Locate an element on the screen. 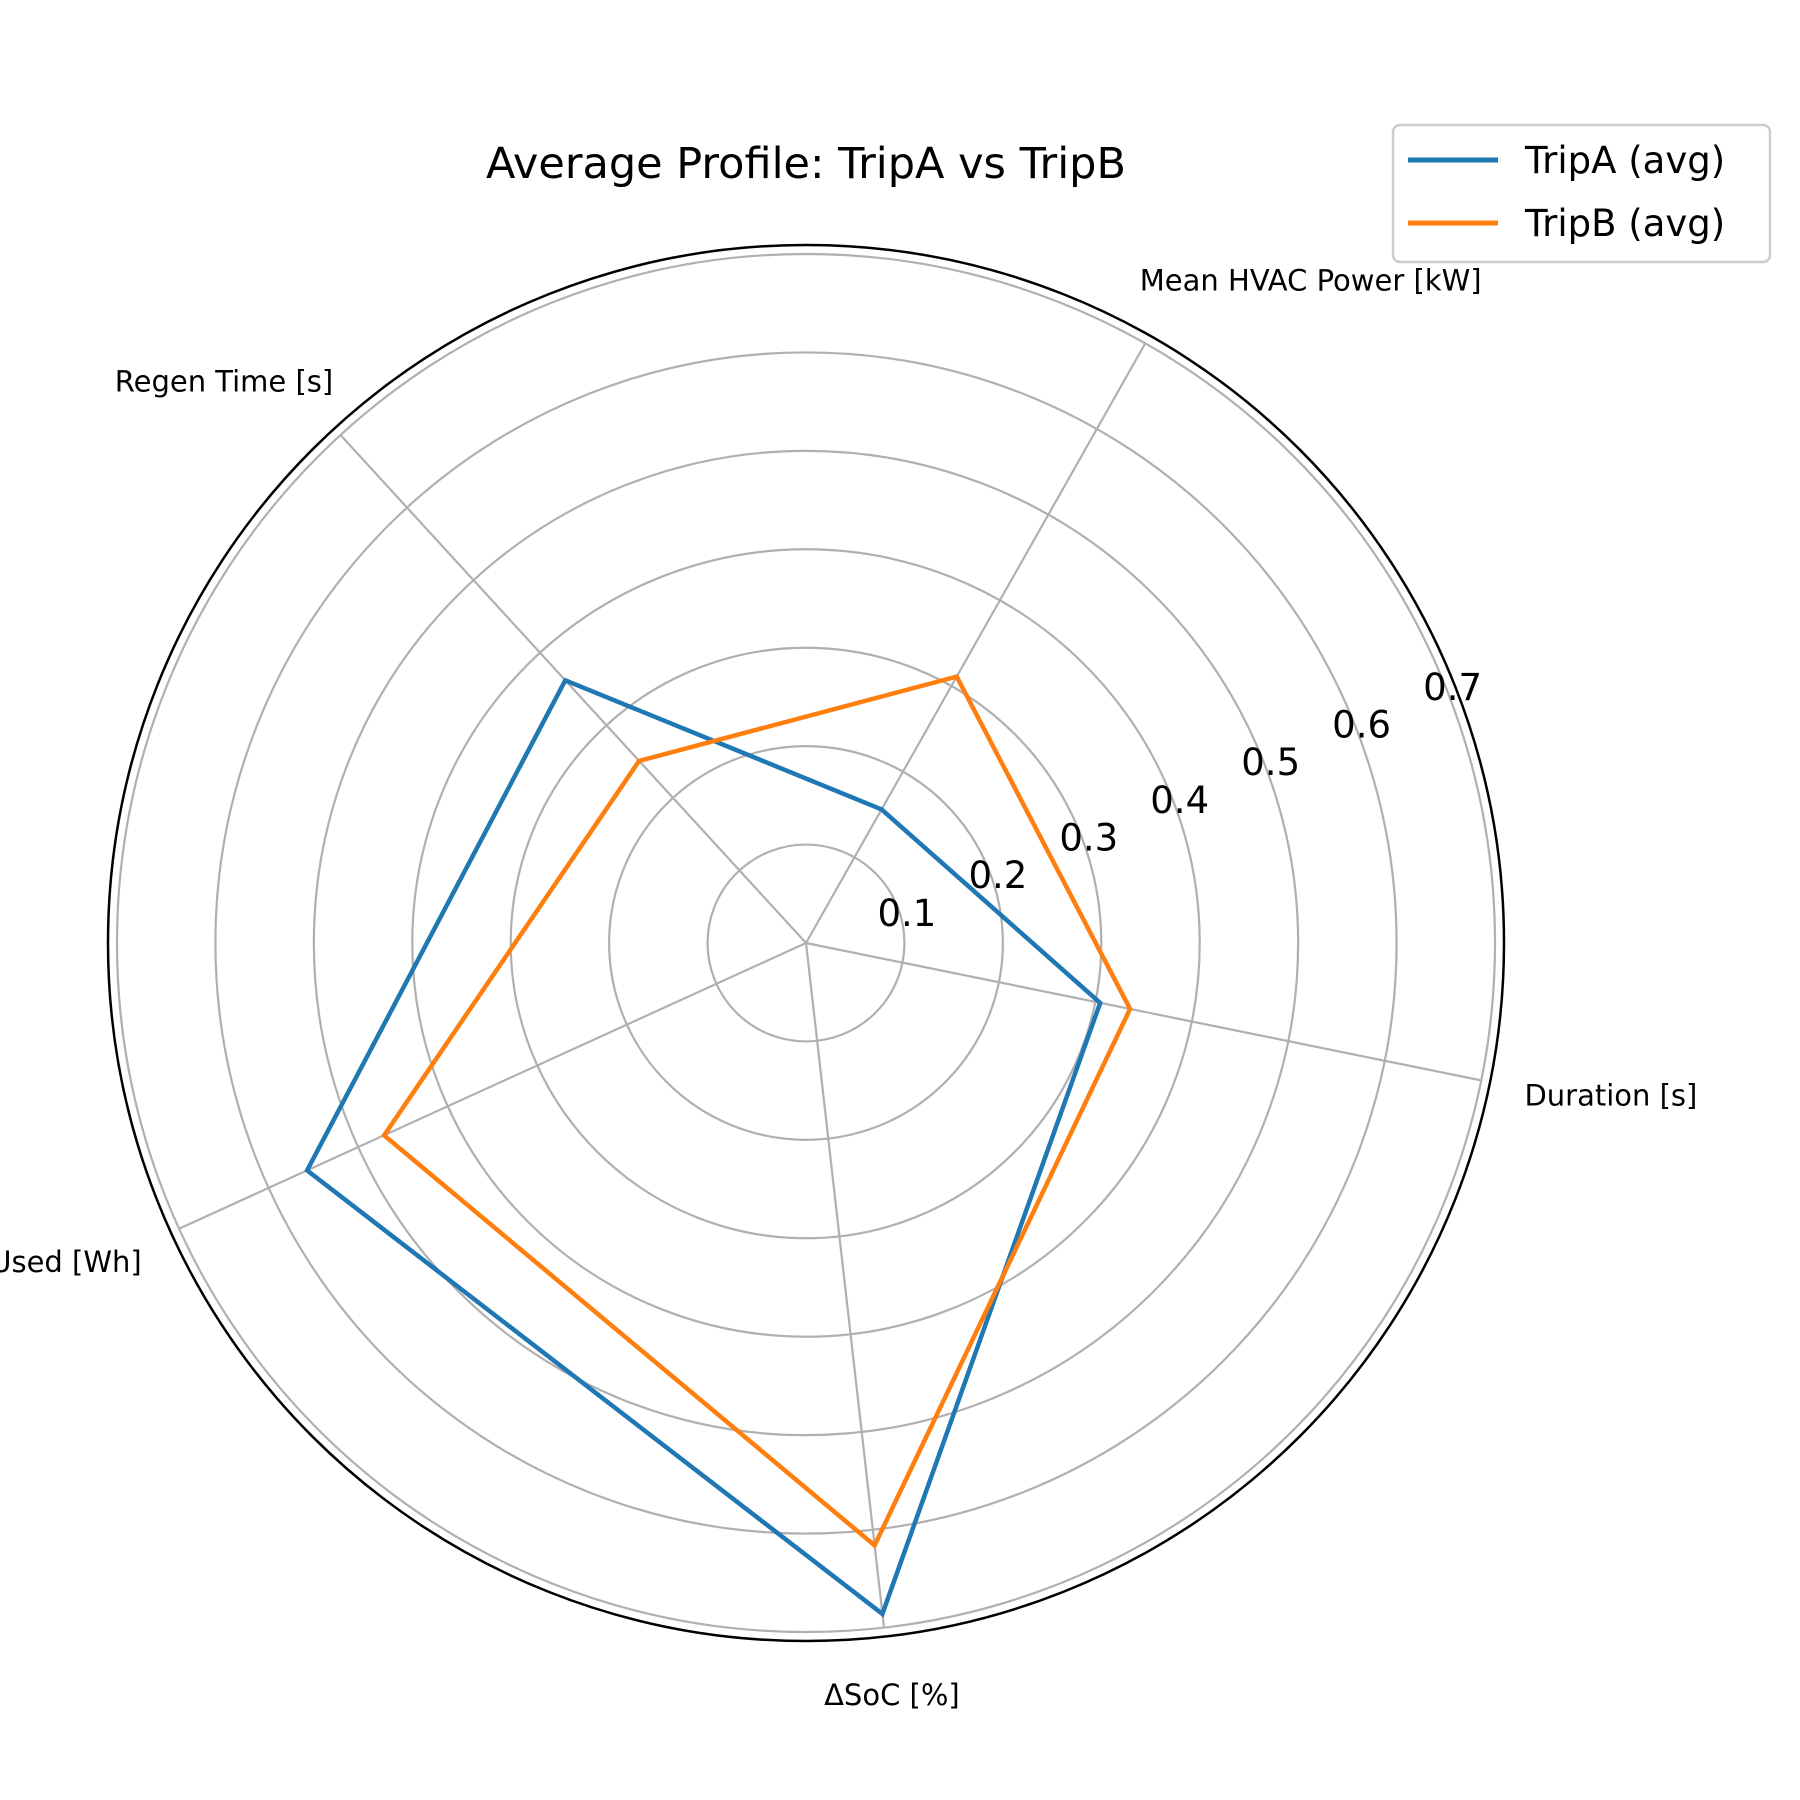  radial-tick-label: 0.4 is located at coordinates (1179, 800).